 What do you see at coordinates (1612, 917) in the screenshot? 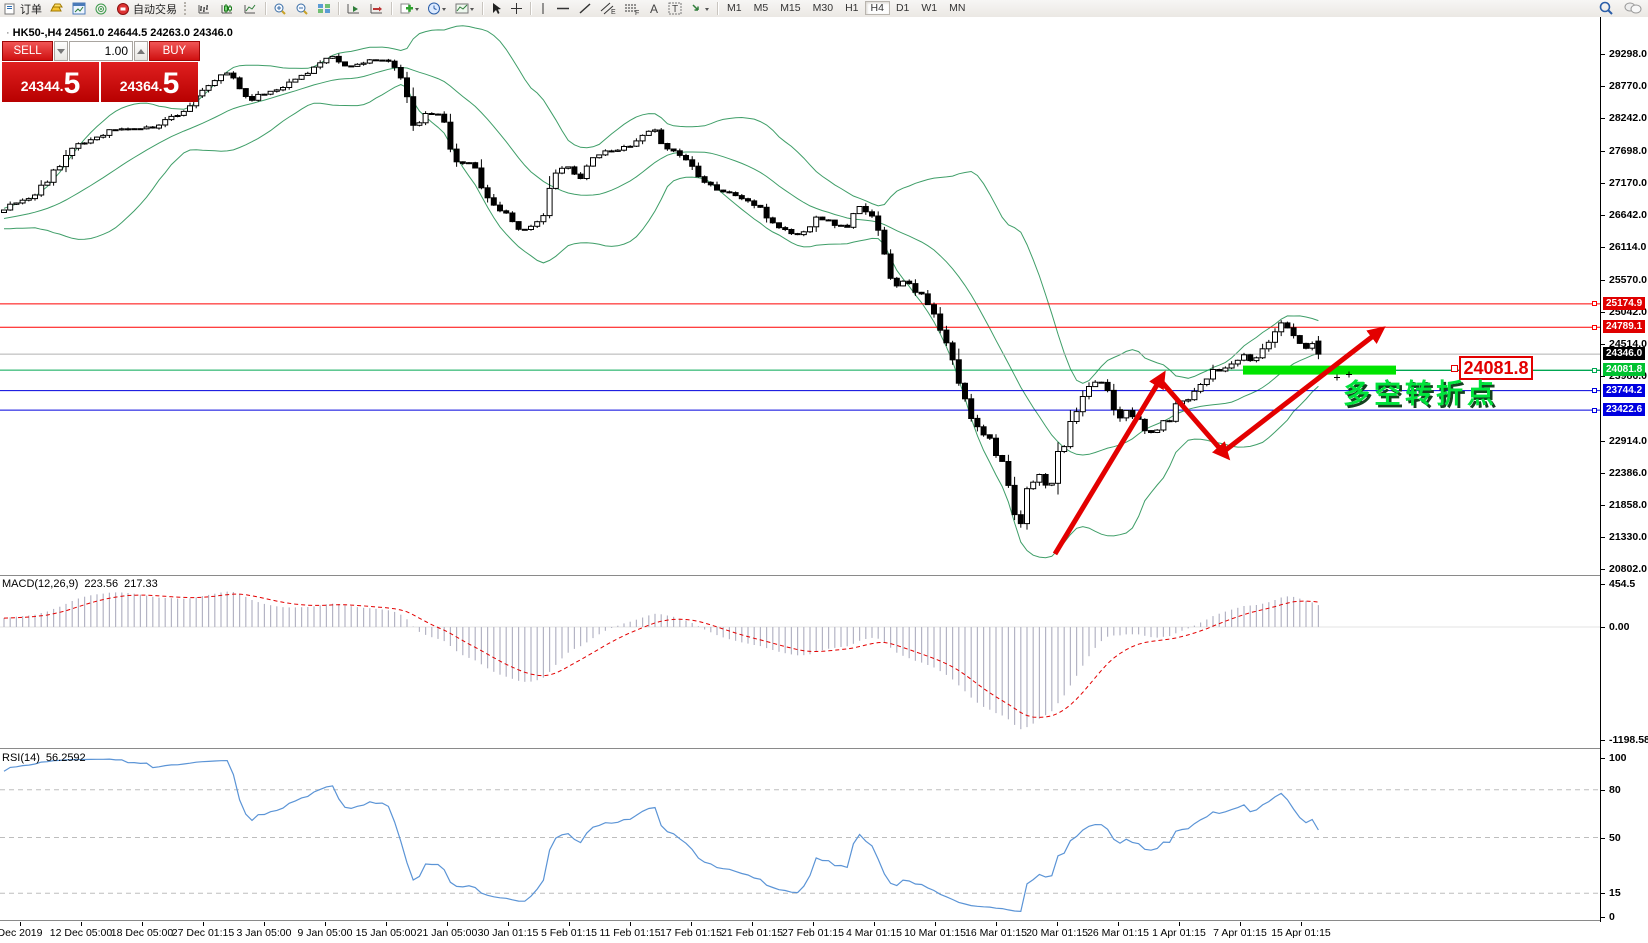
I see `rsi-tick-label: 0` at bounding box center [1612, 917].